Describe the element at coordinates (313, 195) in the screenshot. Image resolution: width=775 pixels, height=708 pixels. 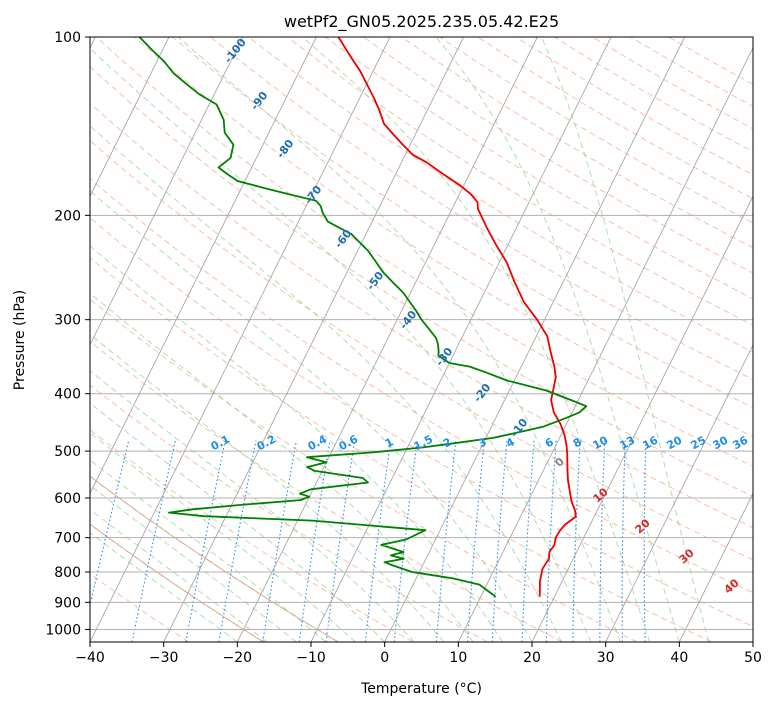
I see `dry-adiabat-label: -70` at that location.